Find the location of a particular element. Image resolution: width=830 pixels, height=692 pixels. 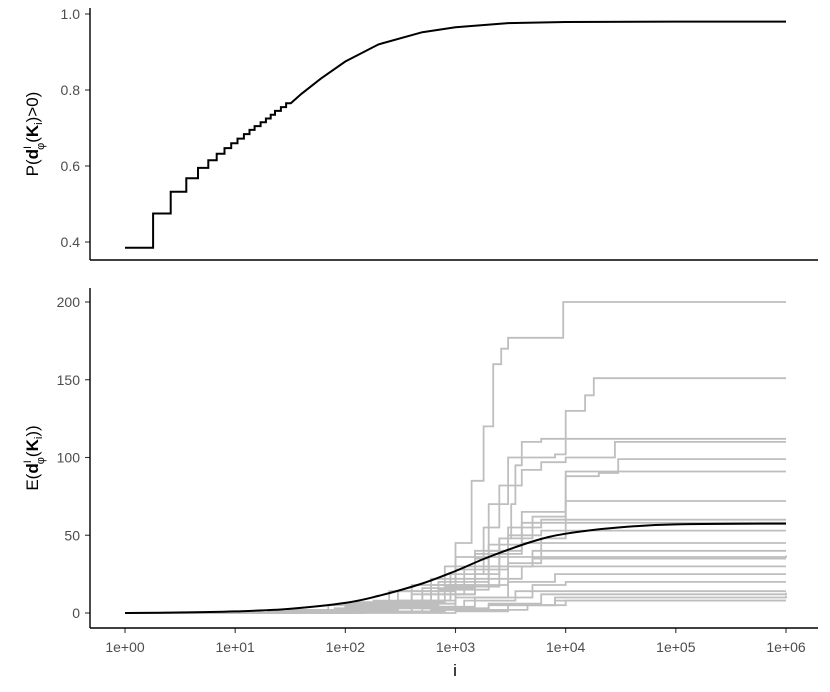

mean-line is located at coordinates (455, 568).